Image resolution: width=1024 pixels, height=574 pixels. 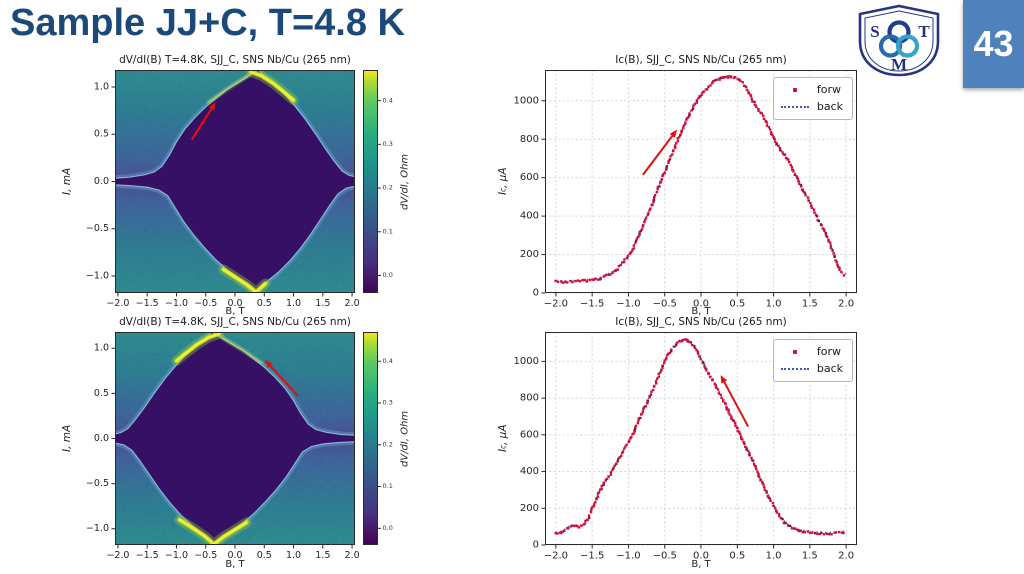 I want to click on logo-letter-t: T, so click(x=924, y=31).